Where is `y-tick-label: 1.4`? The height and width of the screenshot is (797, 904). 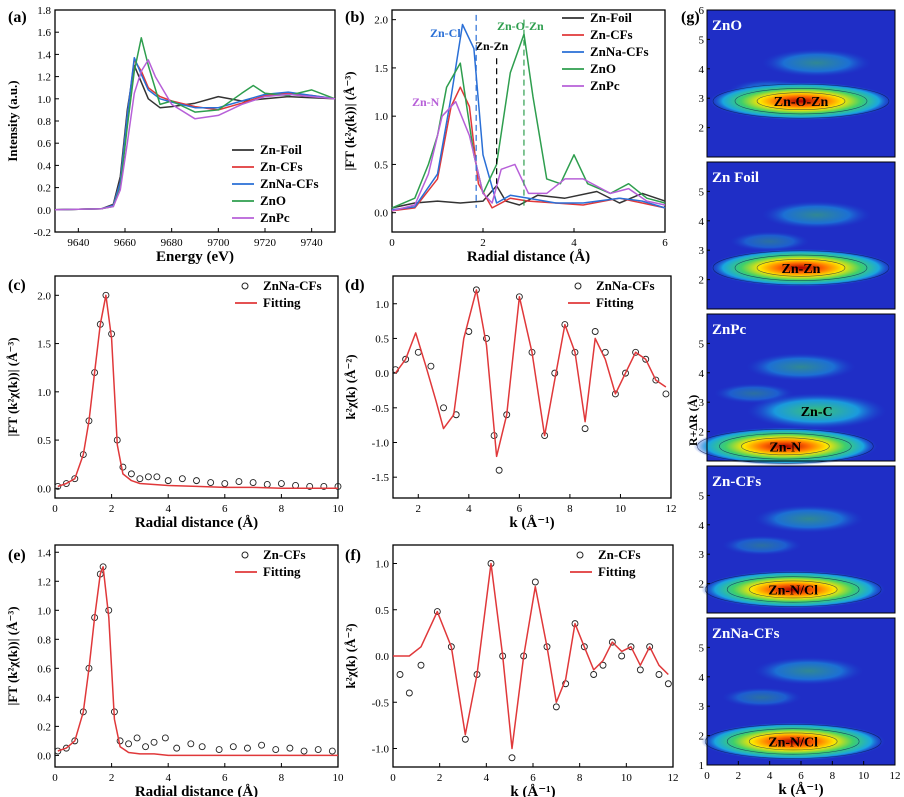 y-tick-label: 1.4 is located at coordinates (44, 55).